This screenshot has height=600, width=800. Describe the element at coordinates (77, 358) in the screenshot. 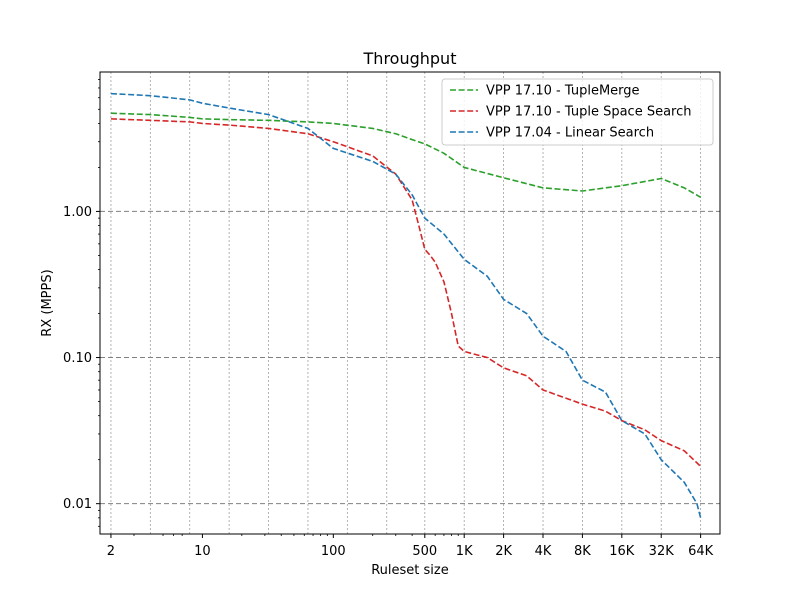

I see `y-tick-label: 0.10` at that location.